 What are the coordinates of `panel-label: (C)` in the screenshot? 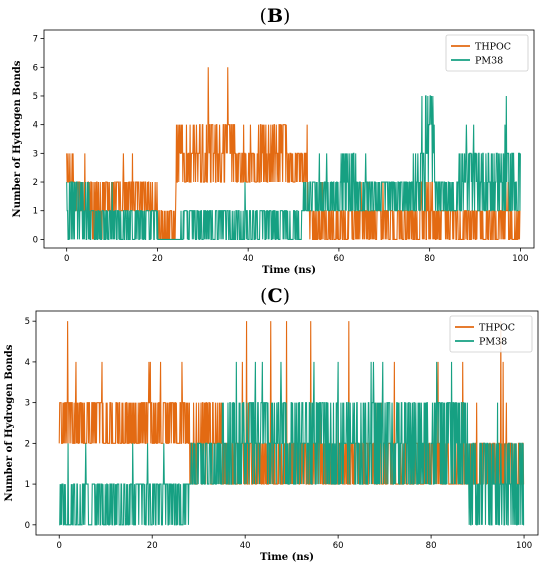 It's located at (275, 296).